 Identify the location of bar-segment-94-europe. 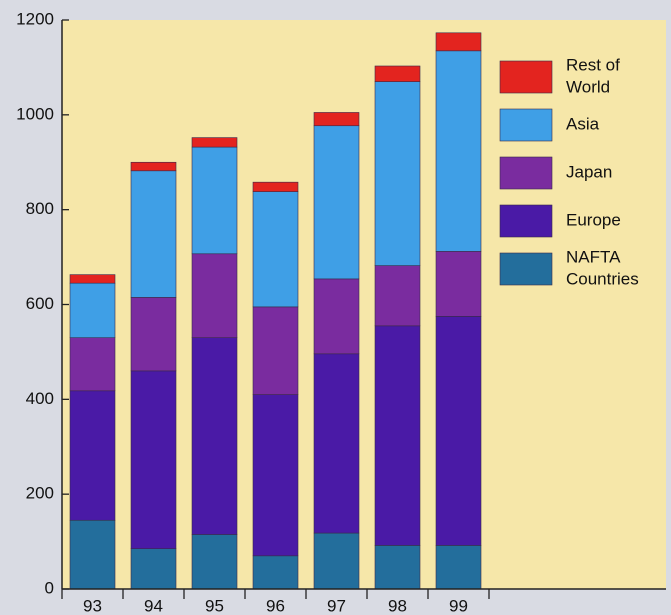
(153, 459).